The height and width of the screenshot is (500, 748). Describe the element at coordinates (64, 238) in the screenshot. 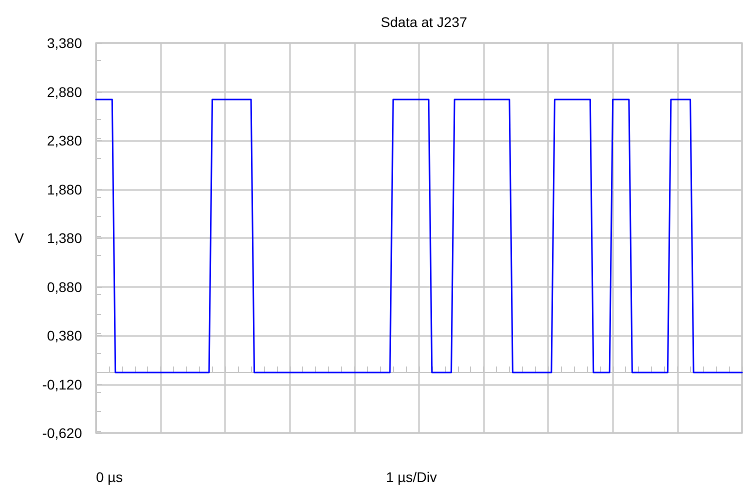

I see `y-tick-label: 1,380` at that location.